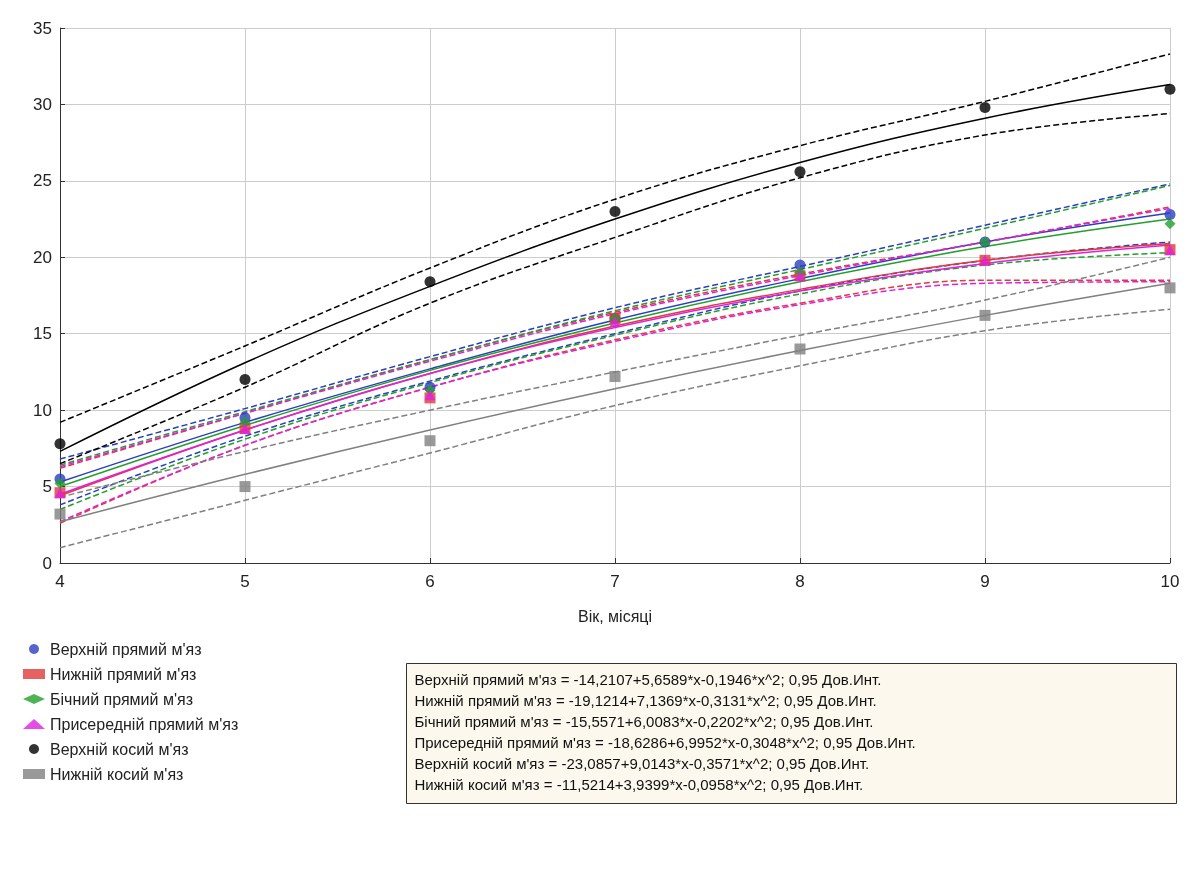 The width and height of the screenshot is (1189, 872). I want to click on x-tick-label: 10, so click(1170, 581).